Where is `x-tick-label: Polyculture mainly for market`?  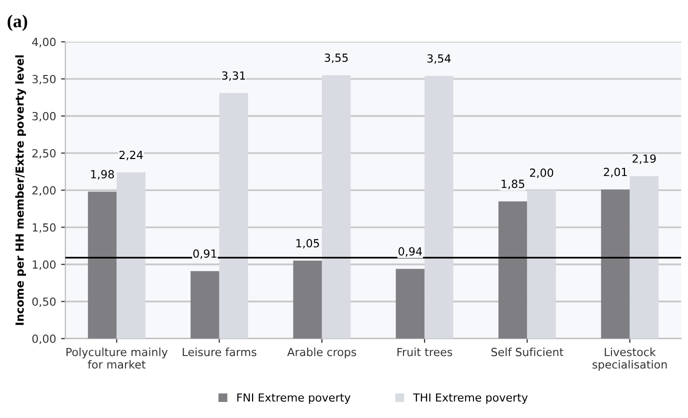
x-tick-label: Polyculture mainly for market is located at coordinates (117, 358).